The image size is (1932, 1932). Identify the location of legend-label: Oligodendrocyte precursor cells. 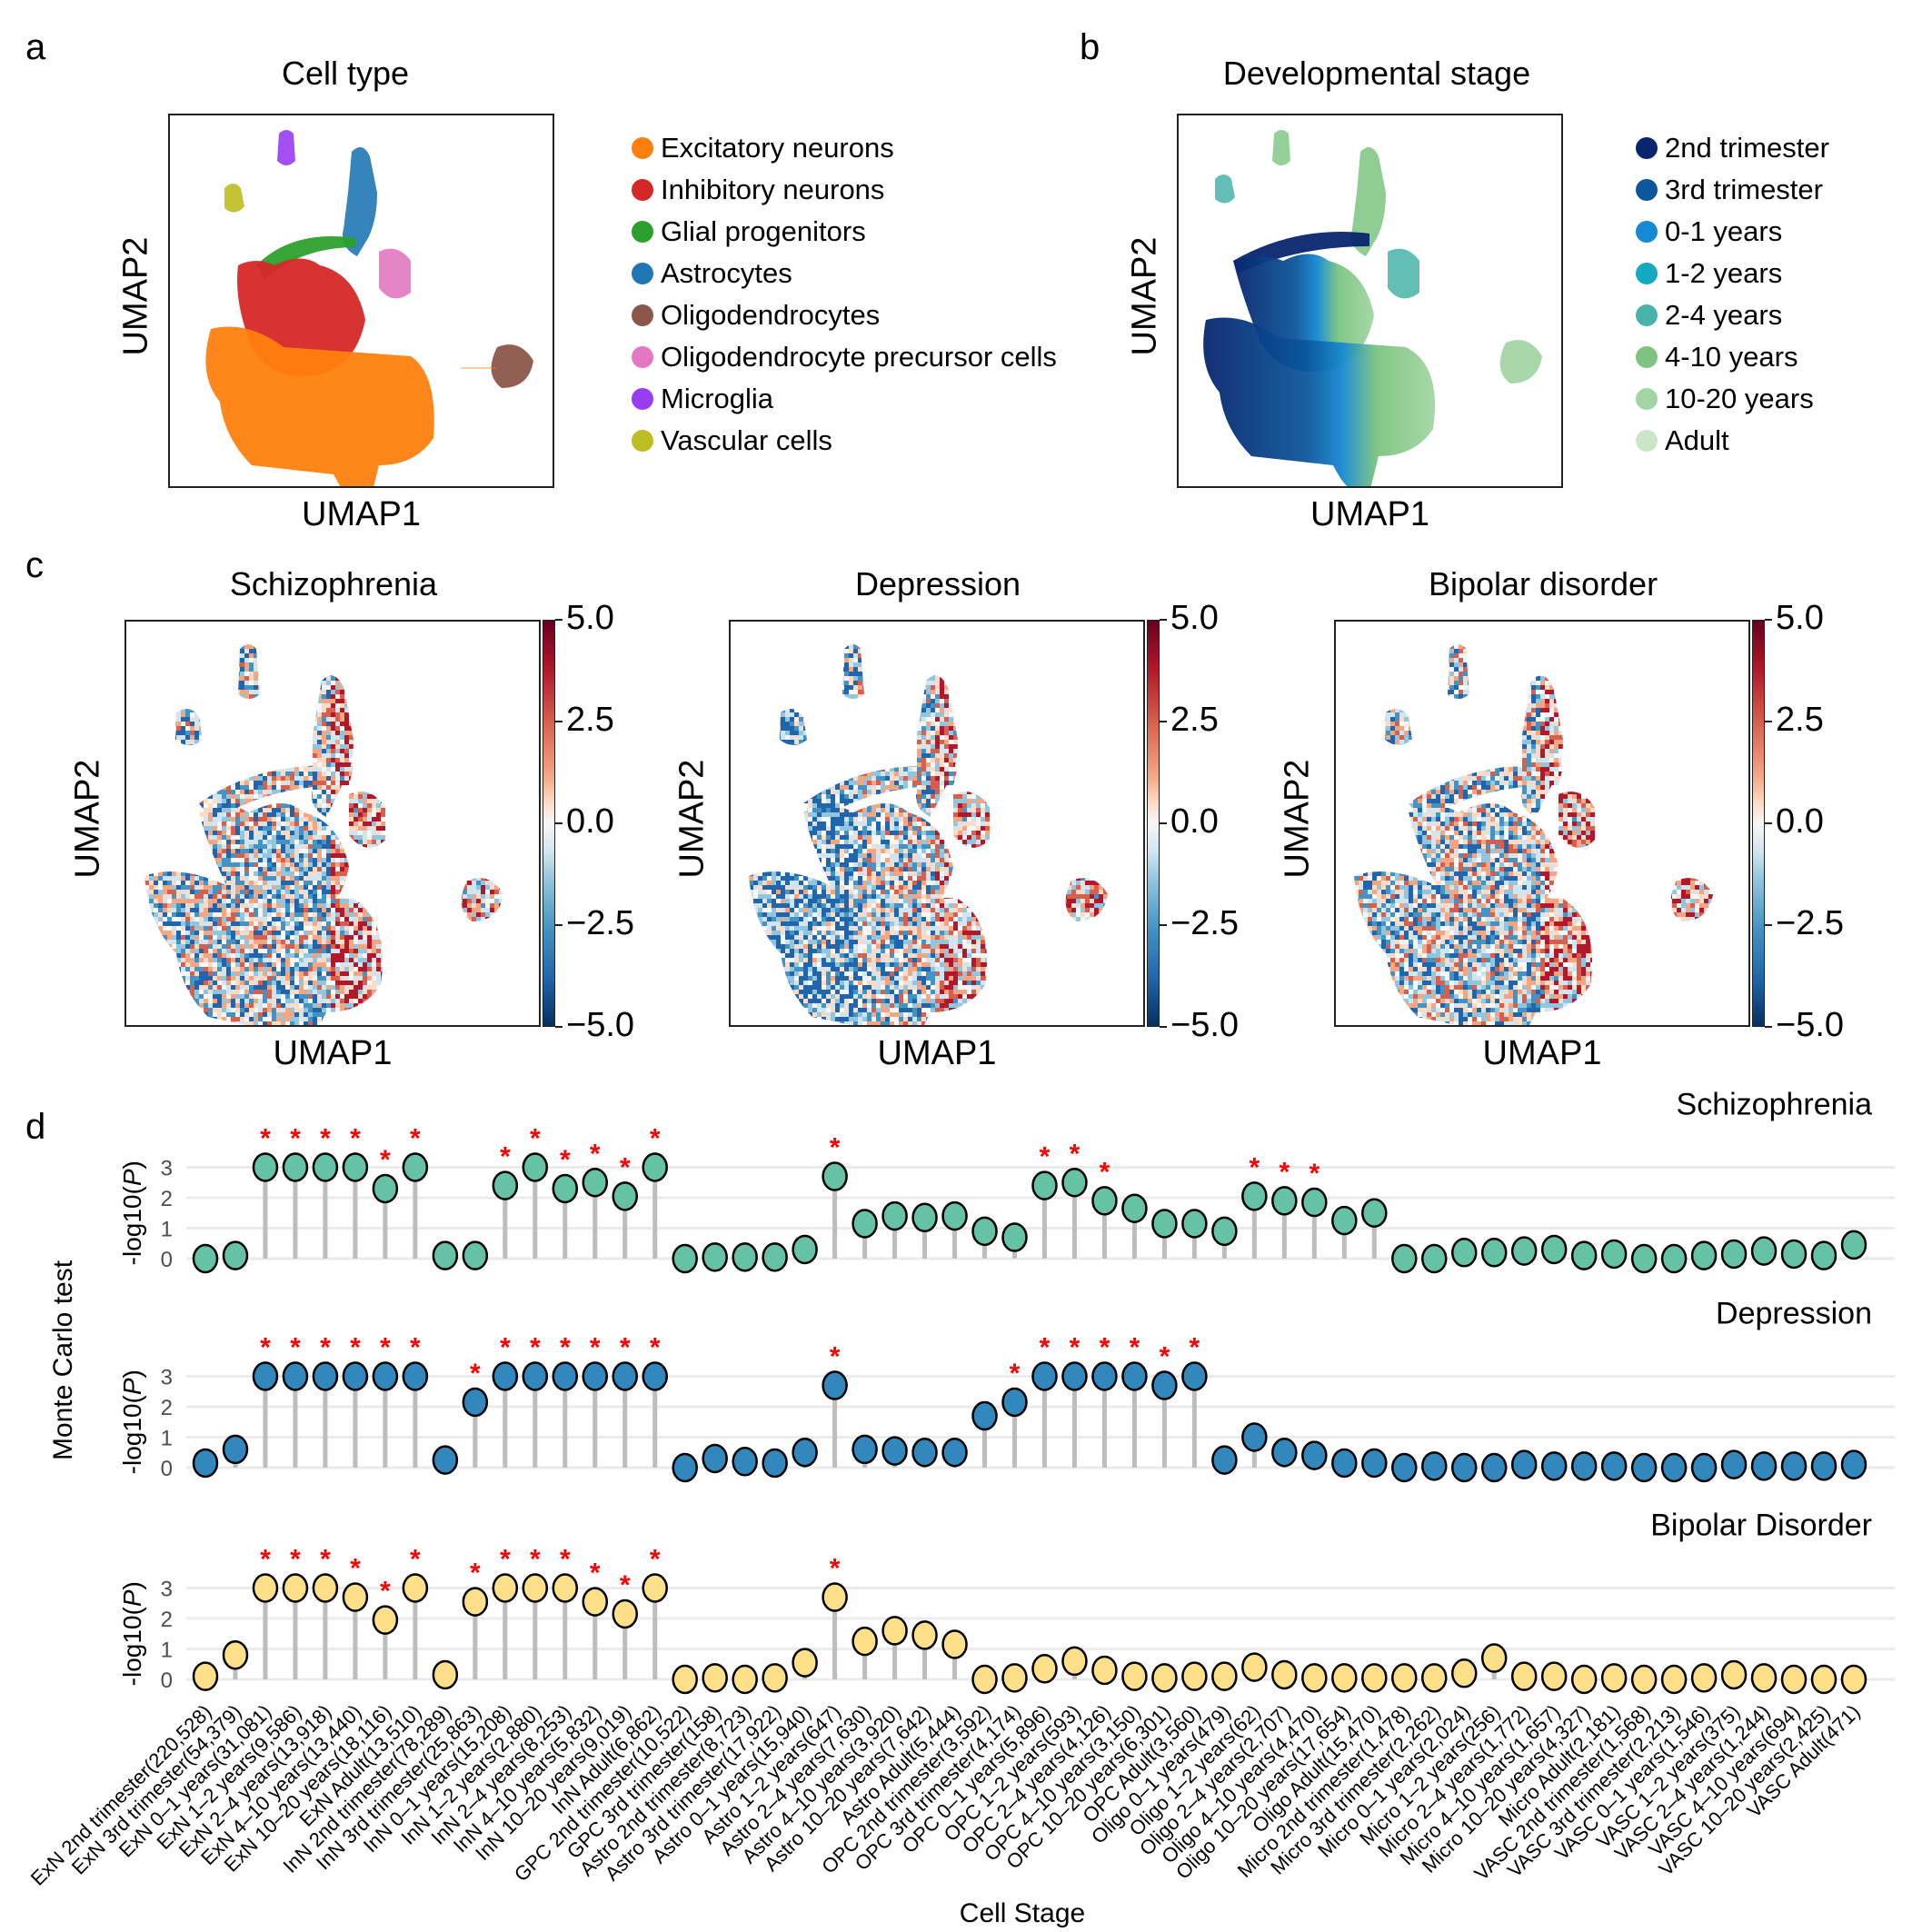
(859, 357).